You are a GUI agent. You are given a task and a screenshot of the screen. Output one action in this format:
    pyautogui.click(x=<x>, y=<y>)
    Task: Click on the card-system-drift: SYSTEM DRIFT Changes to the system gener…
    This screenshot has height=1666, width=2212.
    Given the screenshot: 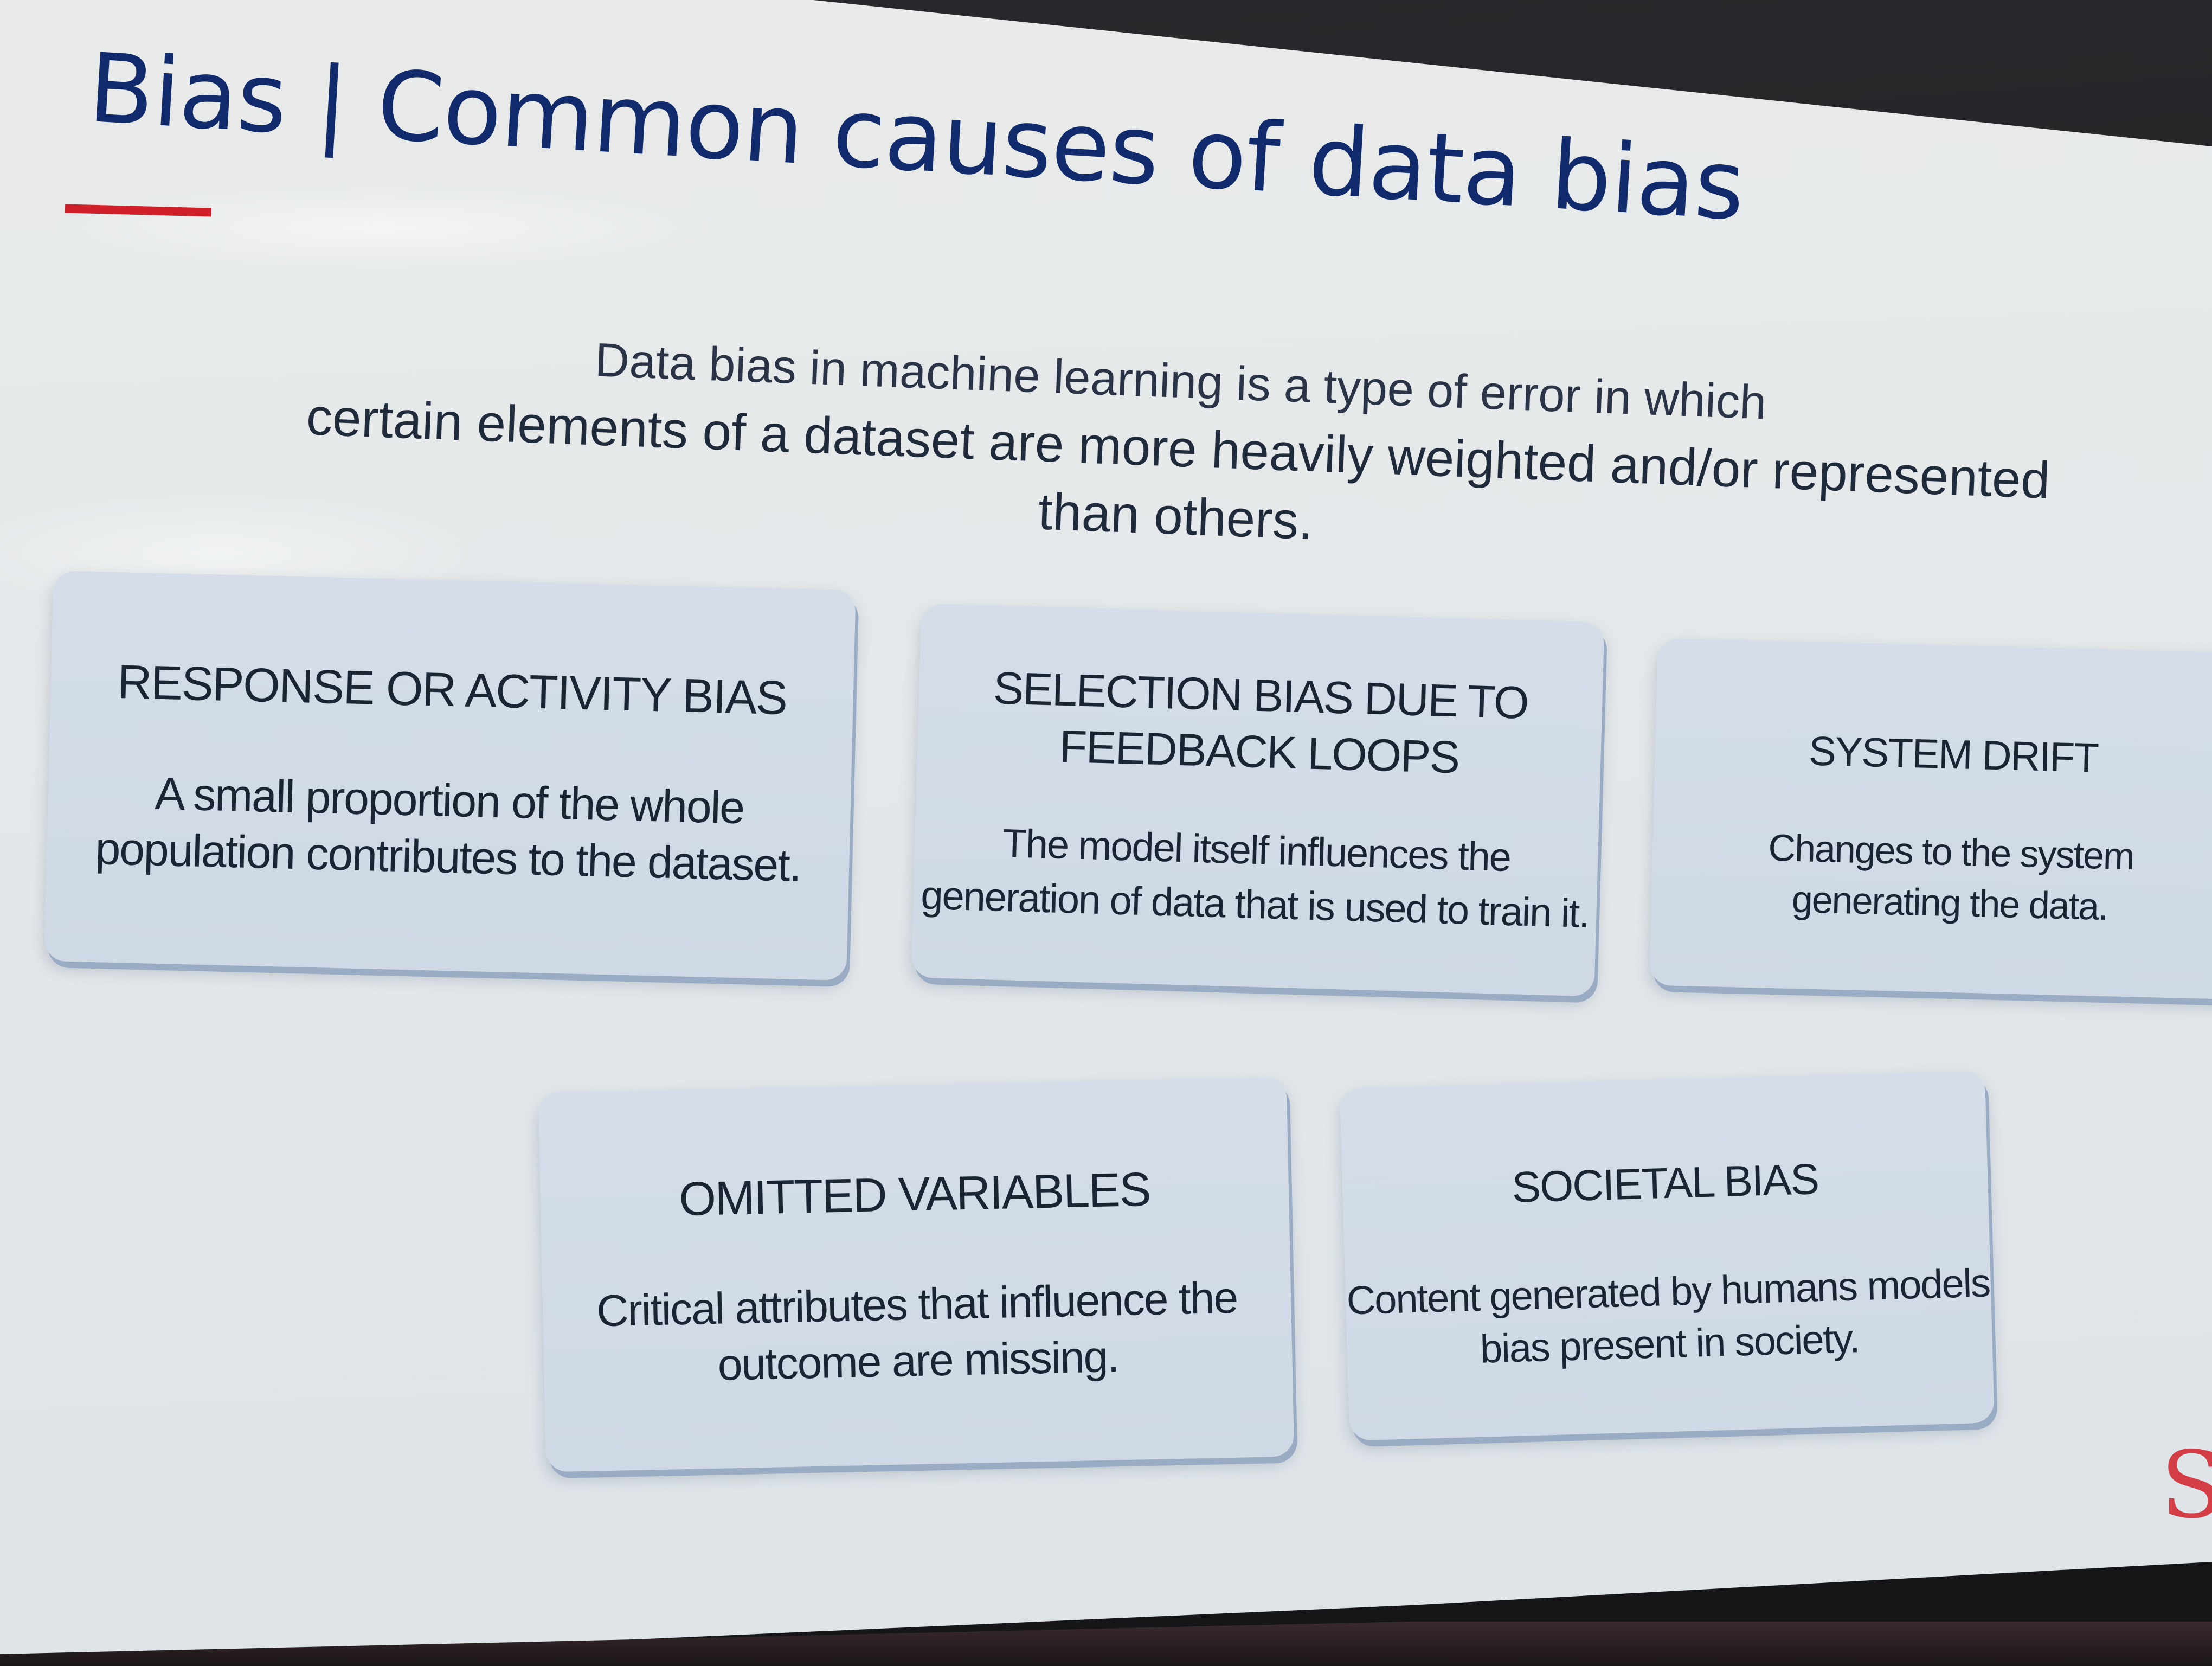 What is the action you would take?
    pyautogui.click(x=1930, y=819)
    